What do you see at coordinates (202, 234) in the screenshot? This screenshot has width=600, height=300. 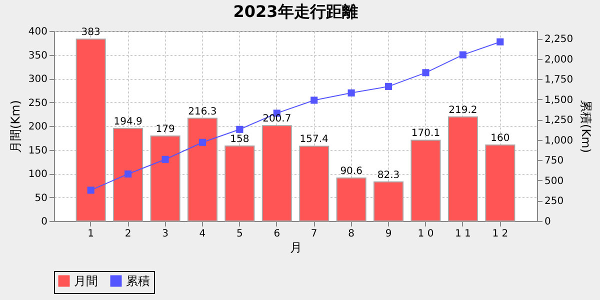 I see `x-tick-label: 4` at bounding box center [202, 234].